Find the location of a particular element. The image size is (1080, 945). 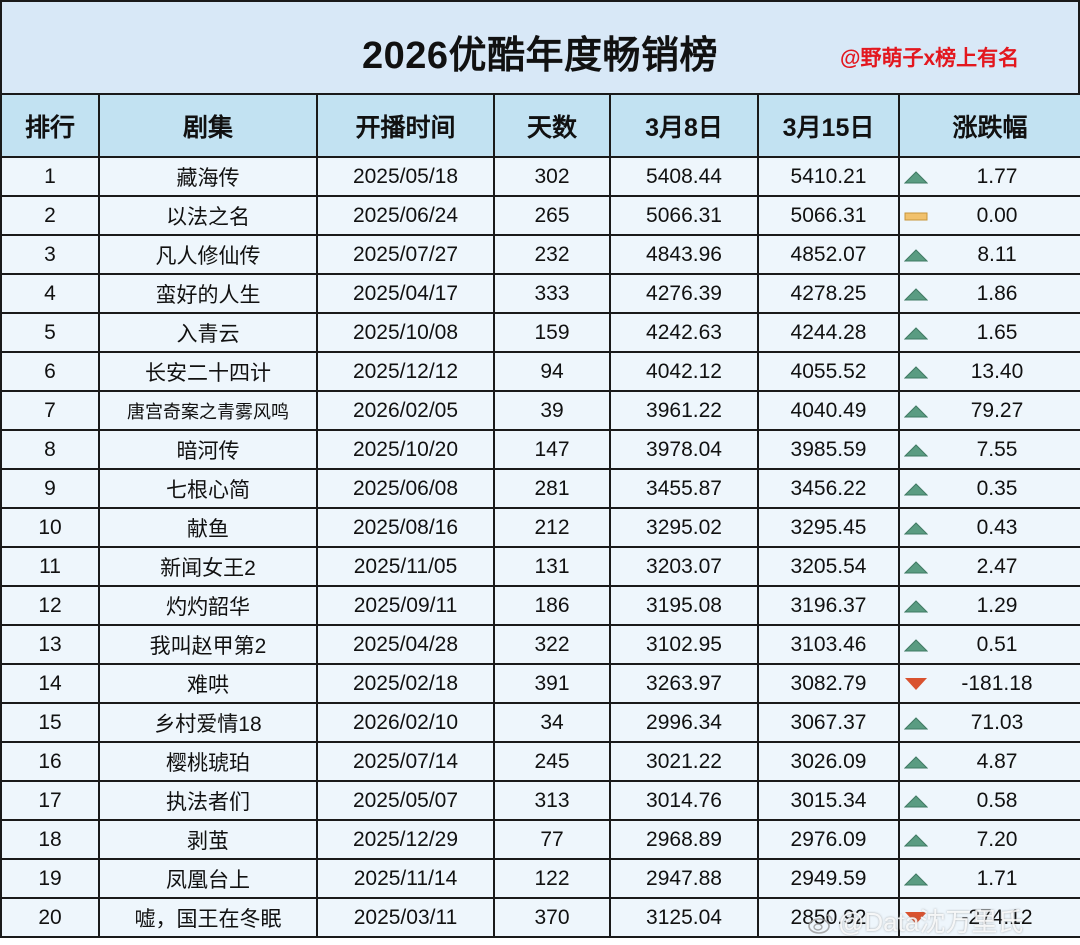

cell-rank: 3 is located at coordinates (50, 254).